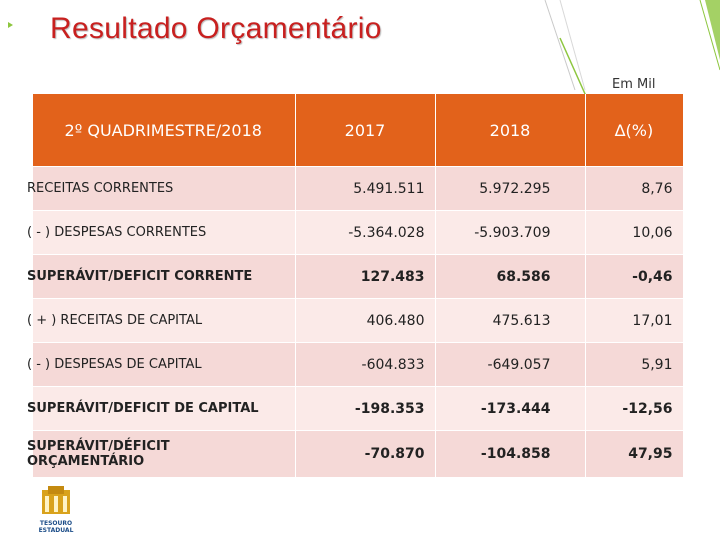  Describe the element at coordinates (365, 408) in the screenshot. I see `value-2017: -198.353` at that location.